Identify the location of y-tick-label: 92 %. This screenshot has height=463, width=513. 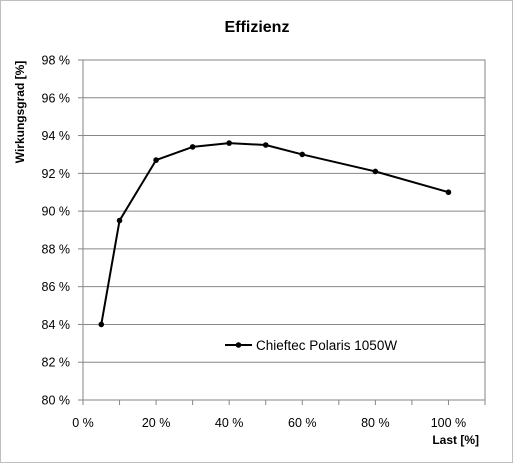
(56, 174).